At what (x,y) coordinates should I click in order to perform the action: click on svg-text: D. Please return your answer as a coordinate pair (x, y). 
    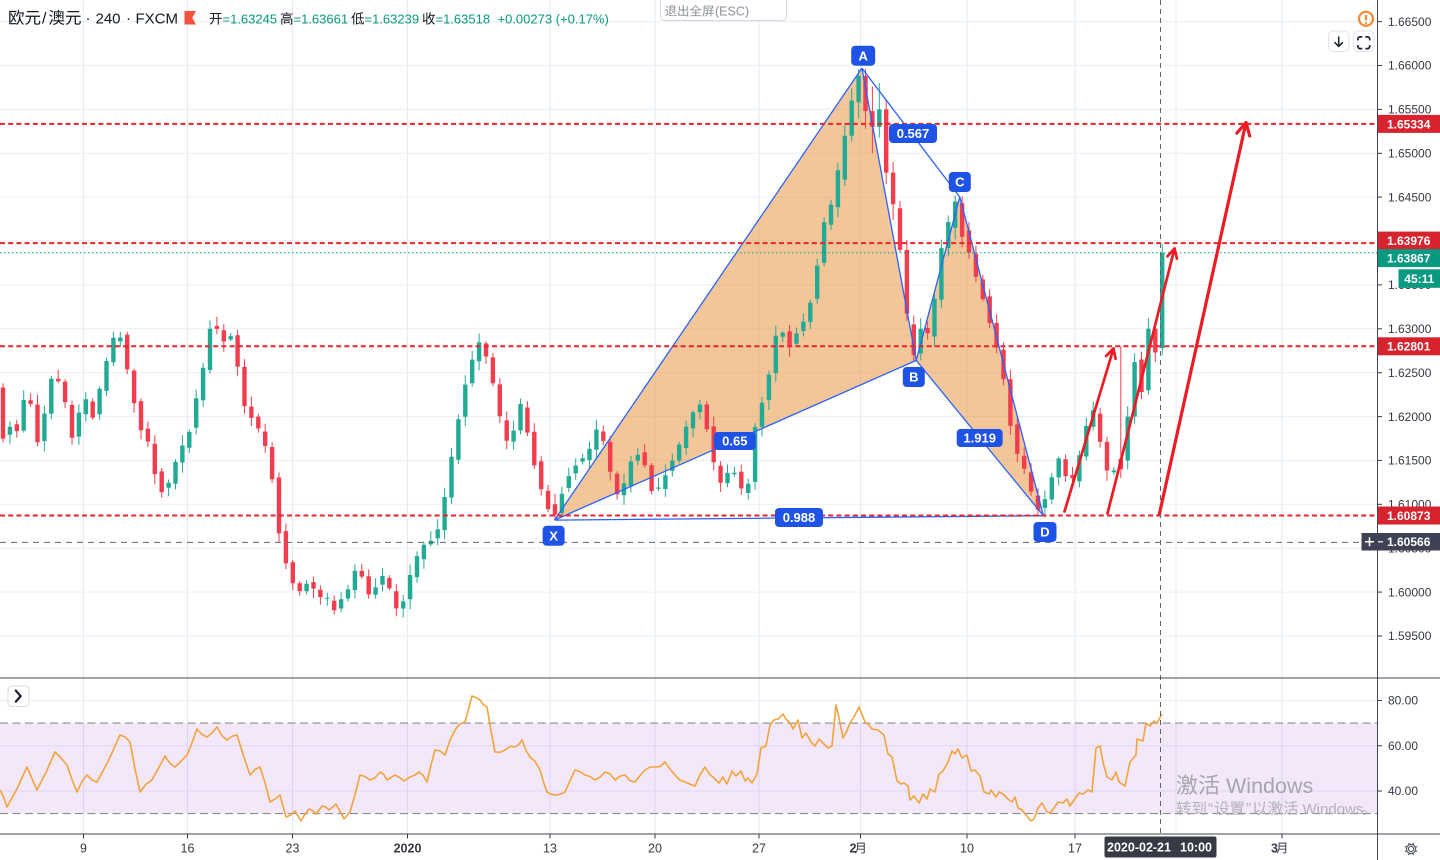
    Looking at the image, I should click on (1044, 532).